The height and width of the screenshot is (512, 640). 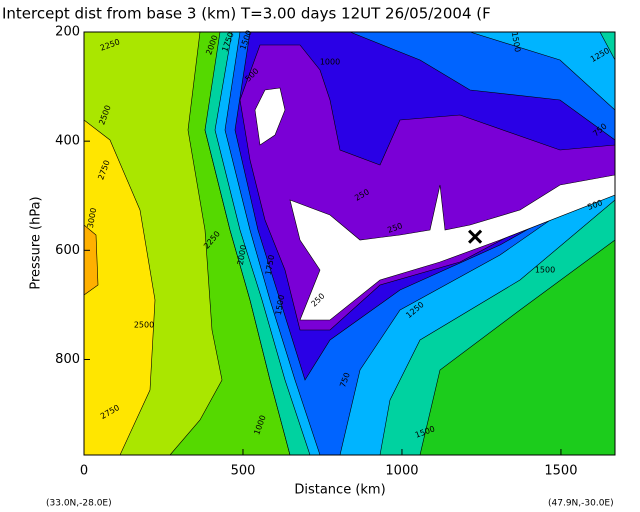 What do you see at coordinates (92, 218) in the screenshot?
I see `contour-label: 3000` at bounding box center [92, 218].